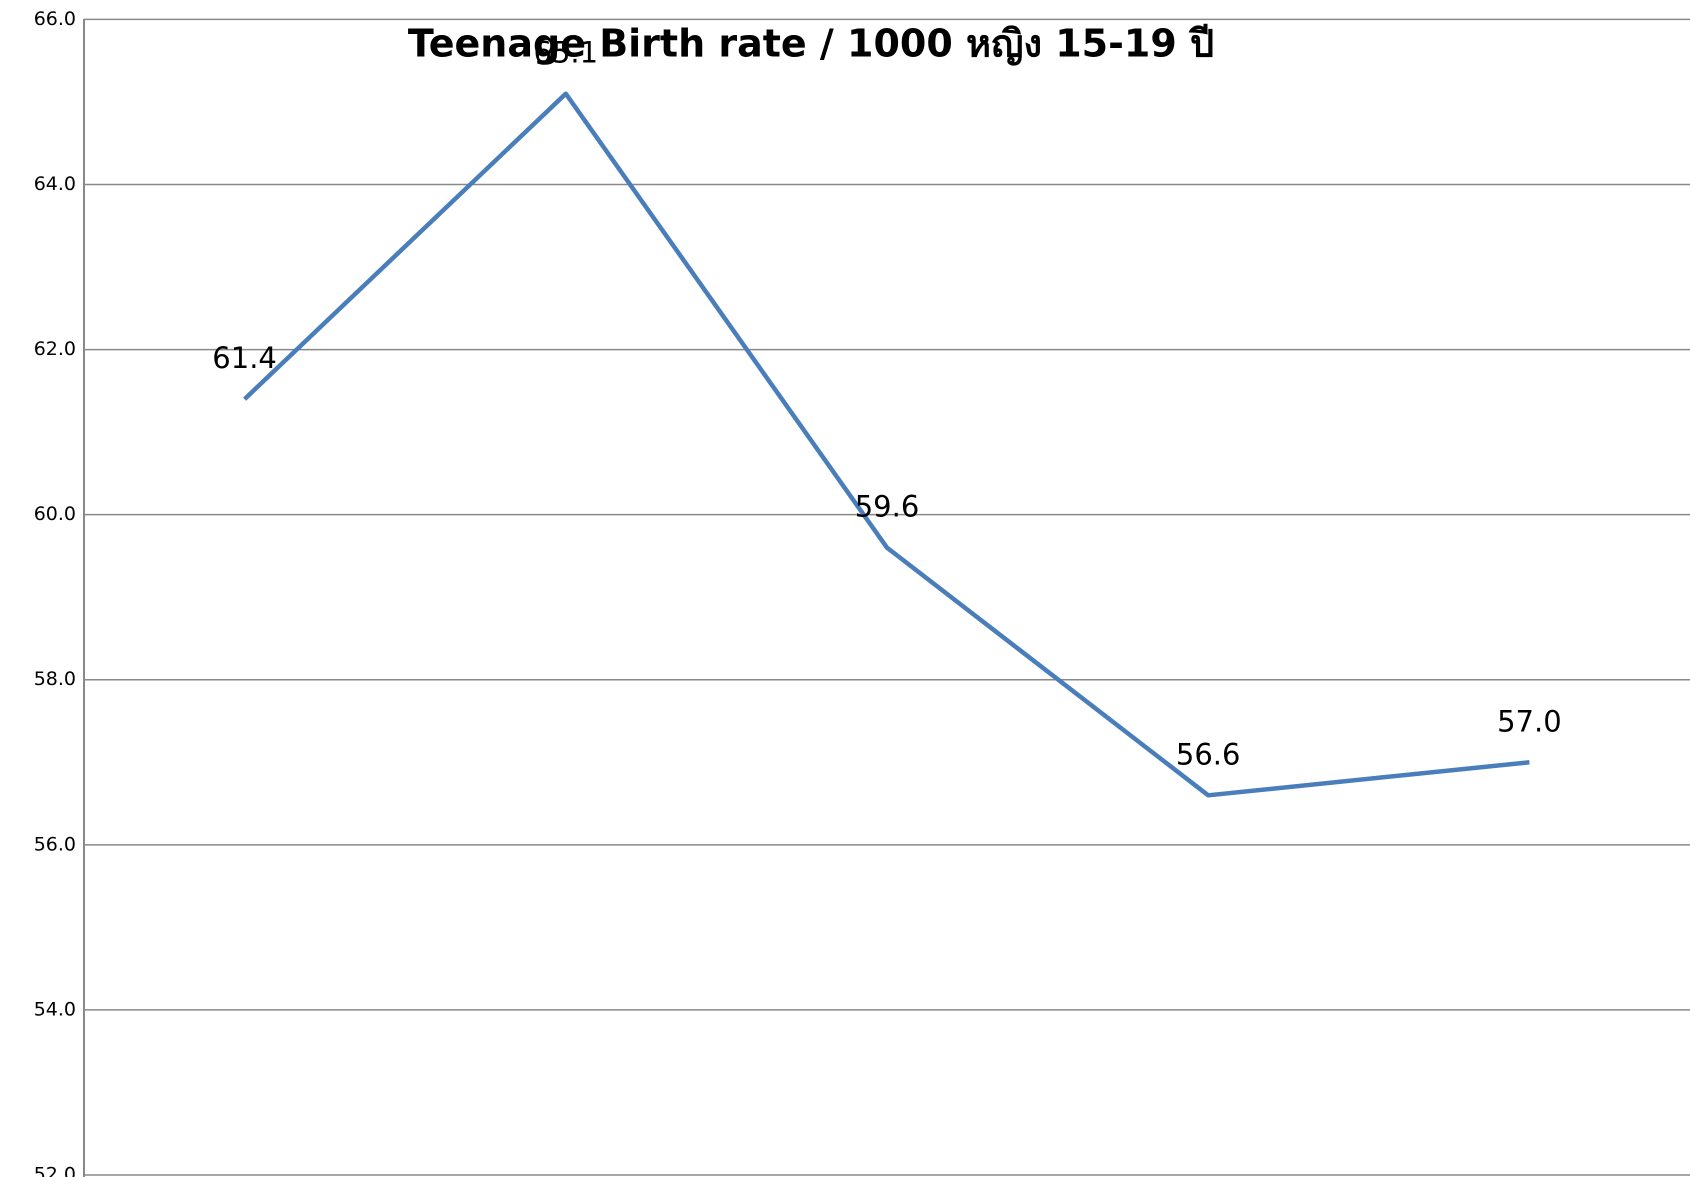  What do you see at coordinates (55, 1170) in the screenshot?
I see `y-tick-label: 52.0` at bounding box center [55, 1170].